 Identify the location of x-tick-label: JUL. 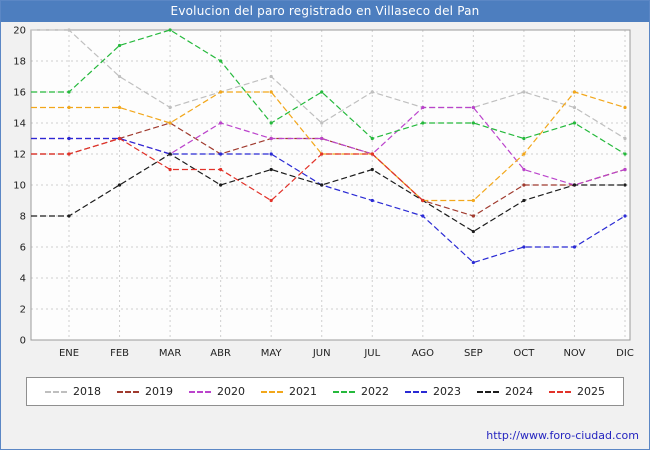
(371, 353).